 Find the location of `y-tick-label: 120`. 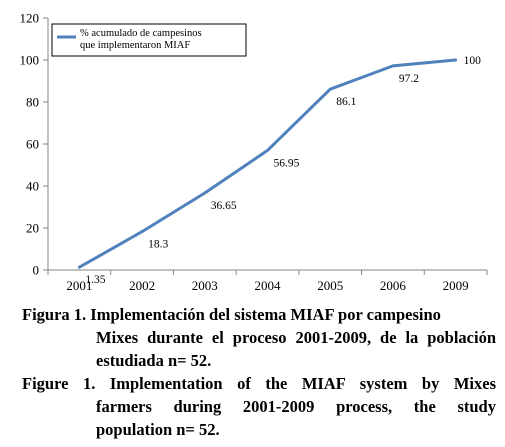

y-tick-label: 120 is located at coordinates (30, 18).